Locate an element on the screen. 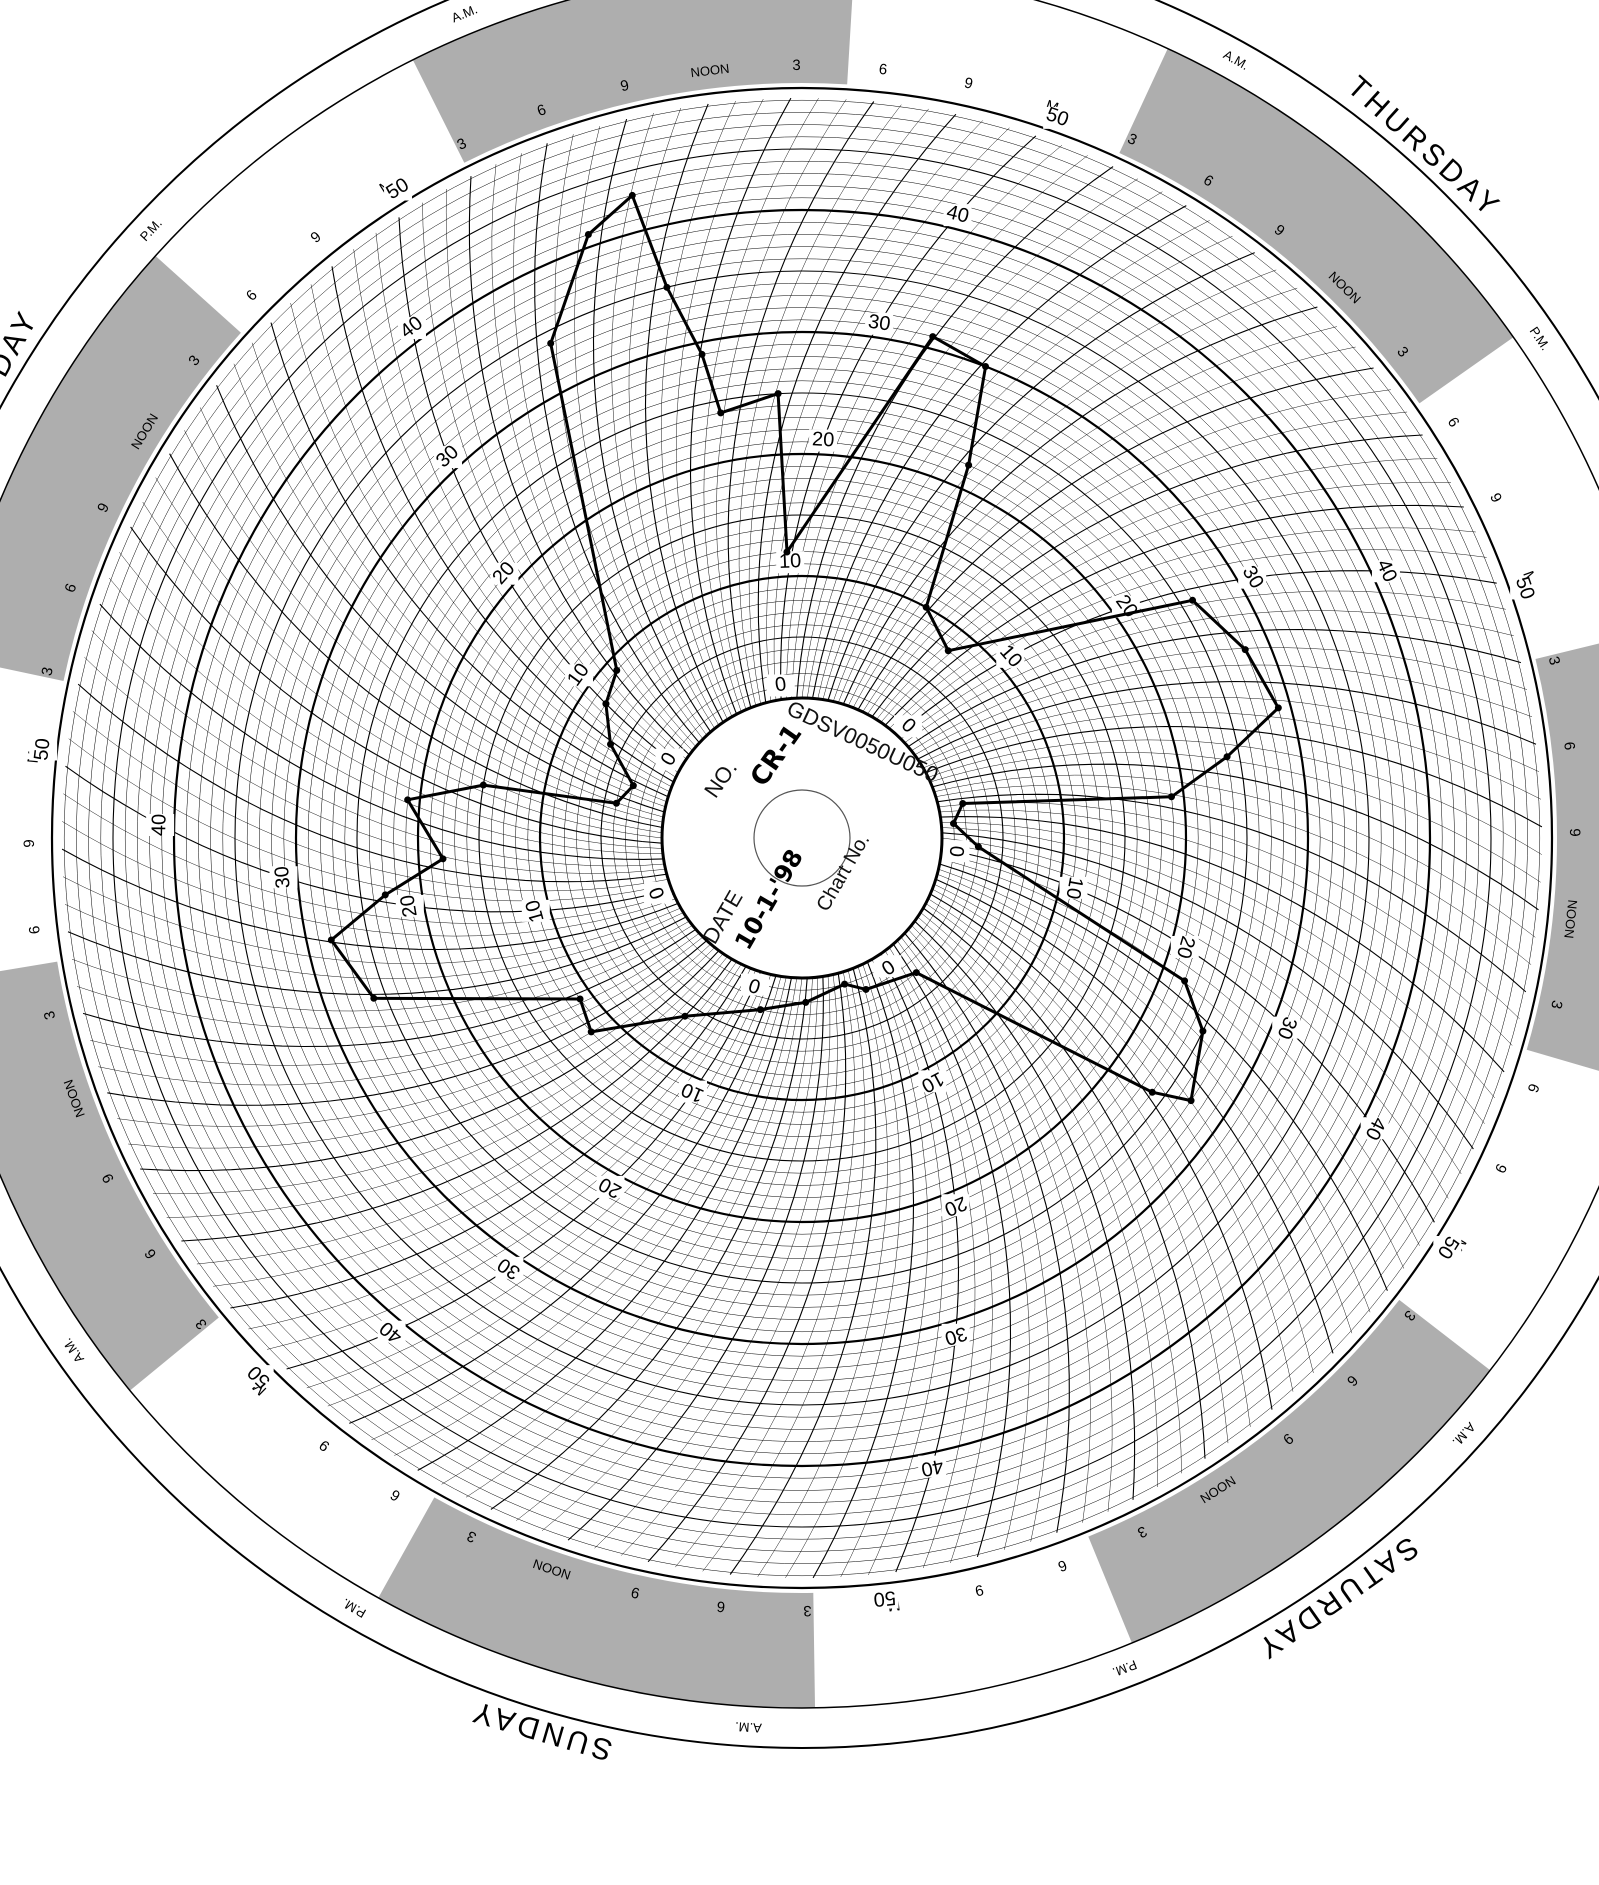  grid-ring is located at coordinates (802, 838).